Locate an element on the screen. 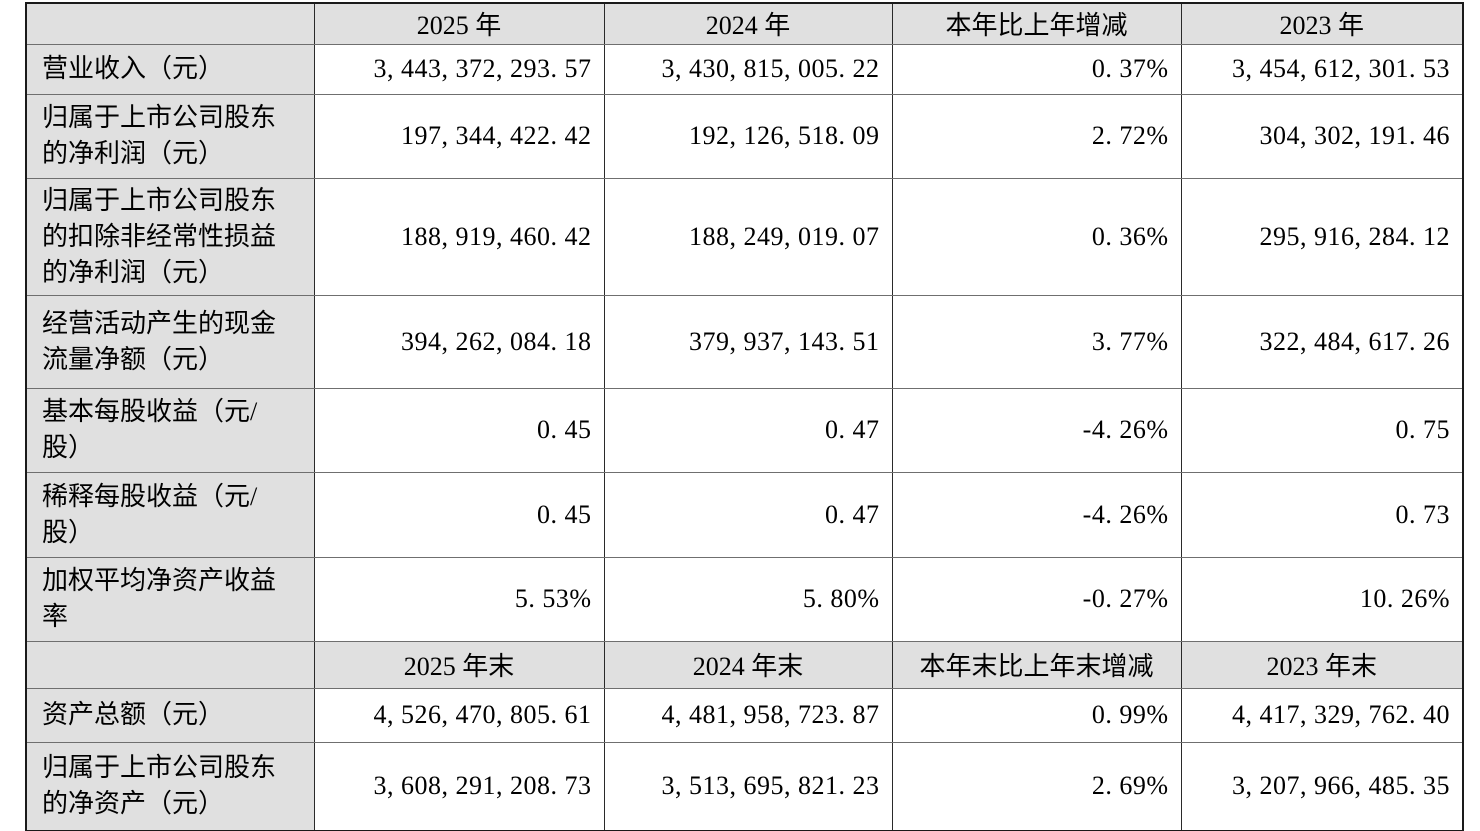  header-empty-cell is located at coordinates (170, 23).